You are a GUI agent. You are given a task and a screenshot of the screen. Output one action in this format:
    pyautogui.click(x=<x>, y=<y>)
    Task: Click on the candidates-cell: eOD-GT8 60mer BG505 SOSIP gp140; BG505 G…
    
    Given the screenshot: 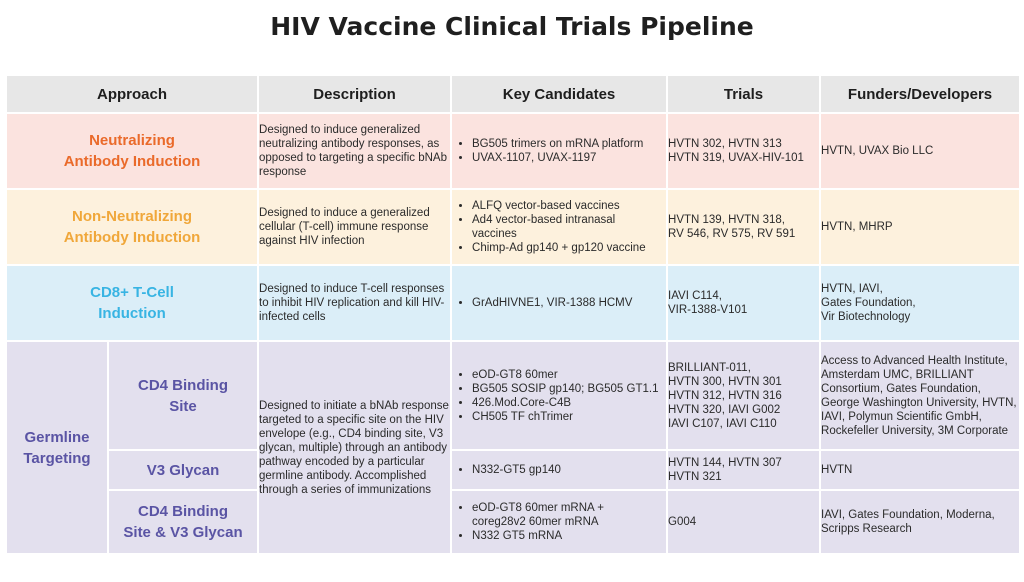 What is the action you would take?
    pyautogui.click(x=559, y=395)
    